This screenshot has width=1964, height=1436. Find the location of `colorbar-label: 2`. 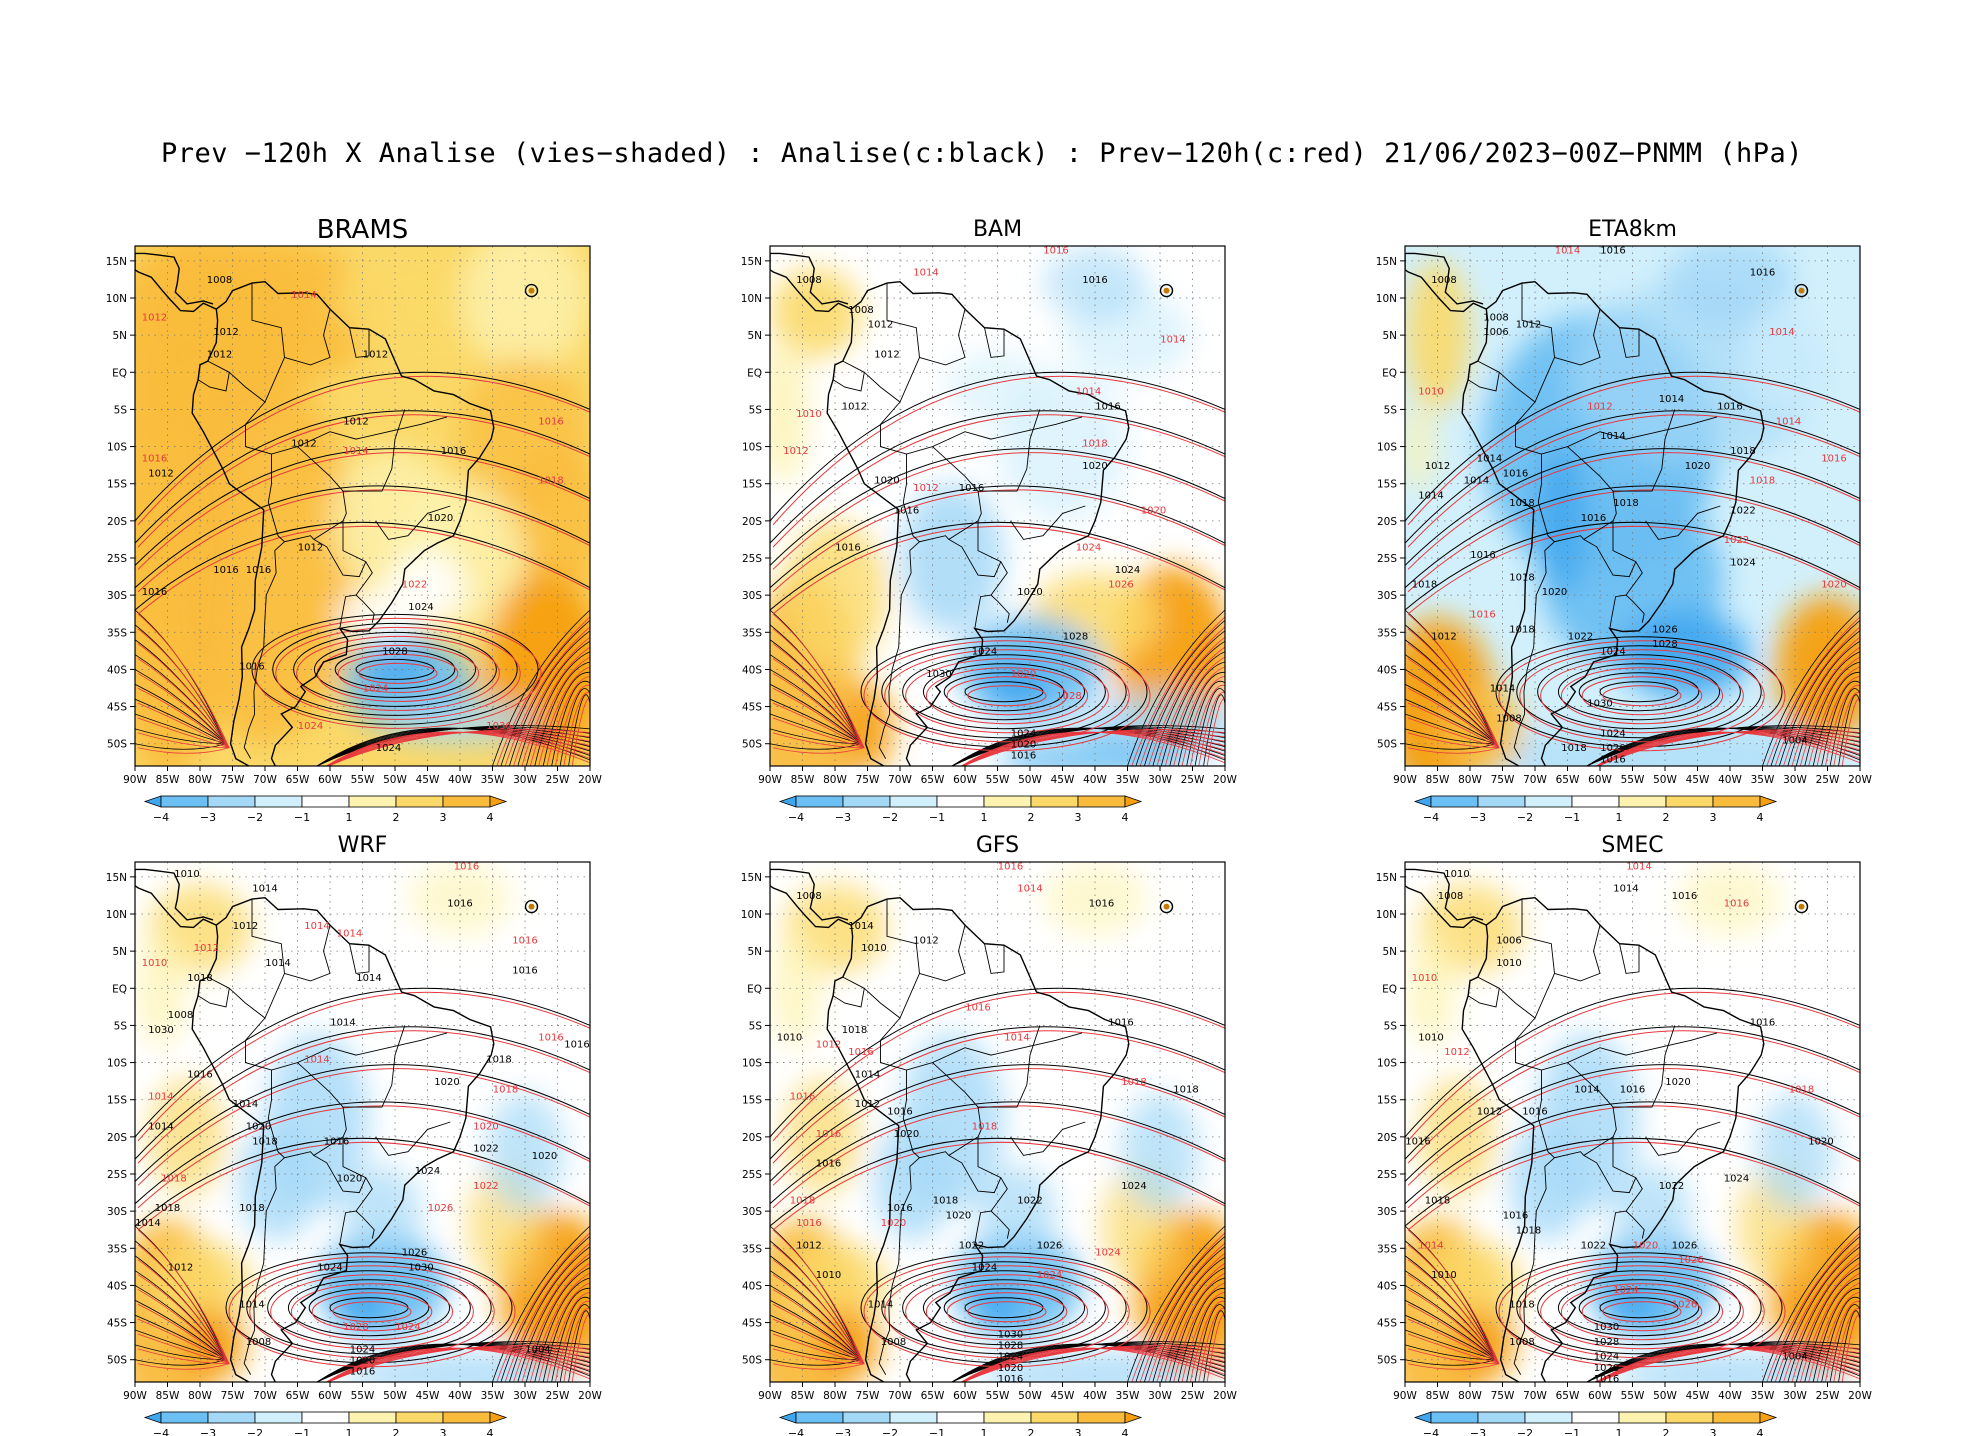

colorbar-label: 2 is located at coordinates (396, 1431).